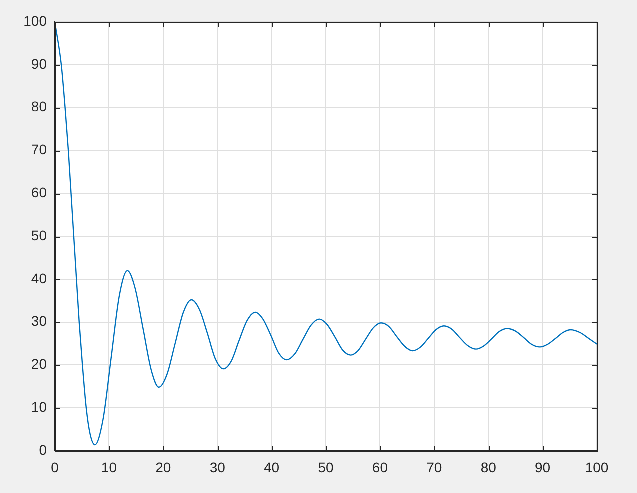  Describe the element at coordinates (39, 150) in the screenshot. I see `y-tick-label: 70` at that location.